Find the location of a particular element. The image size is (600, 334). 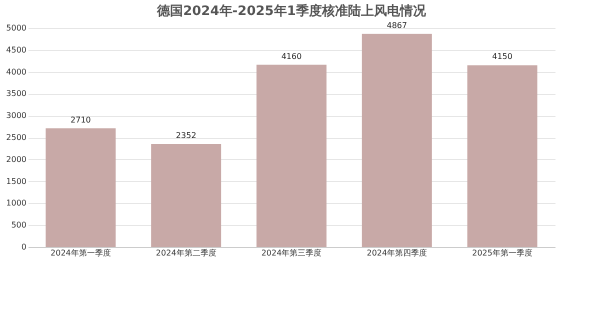

data-label: 2710 is located at coordinates (80, 119).